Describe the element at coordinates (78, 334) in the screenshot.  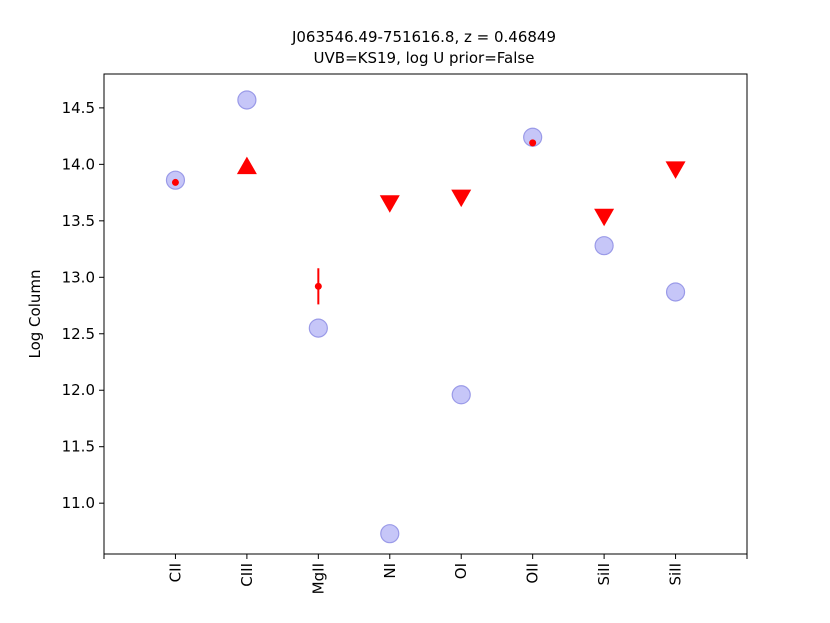
I see `y-tick-label-3: 12.5` at that location.